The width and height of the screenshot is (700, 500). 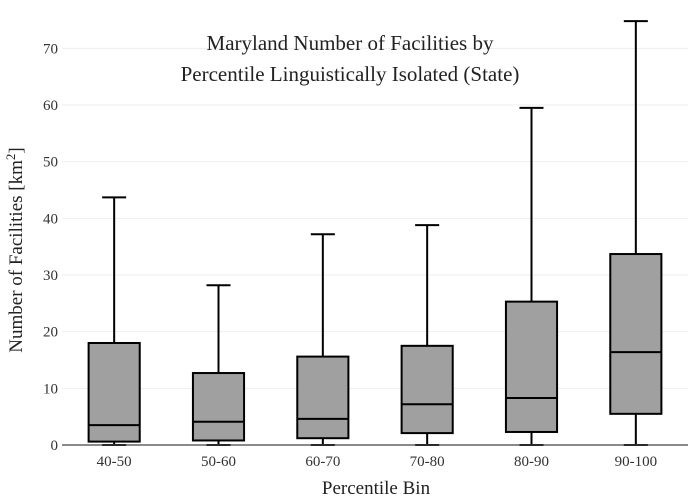 I want to click on y-axis-label-end: ], so click(x=16, y=150).